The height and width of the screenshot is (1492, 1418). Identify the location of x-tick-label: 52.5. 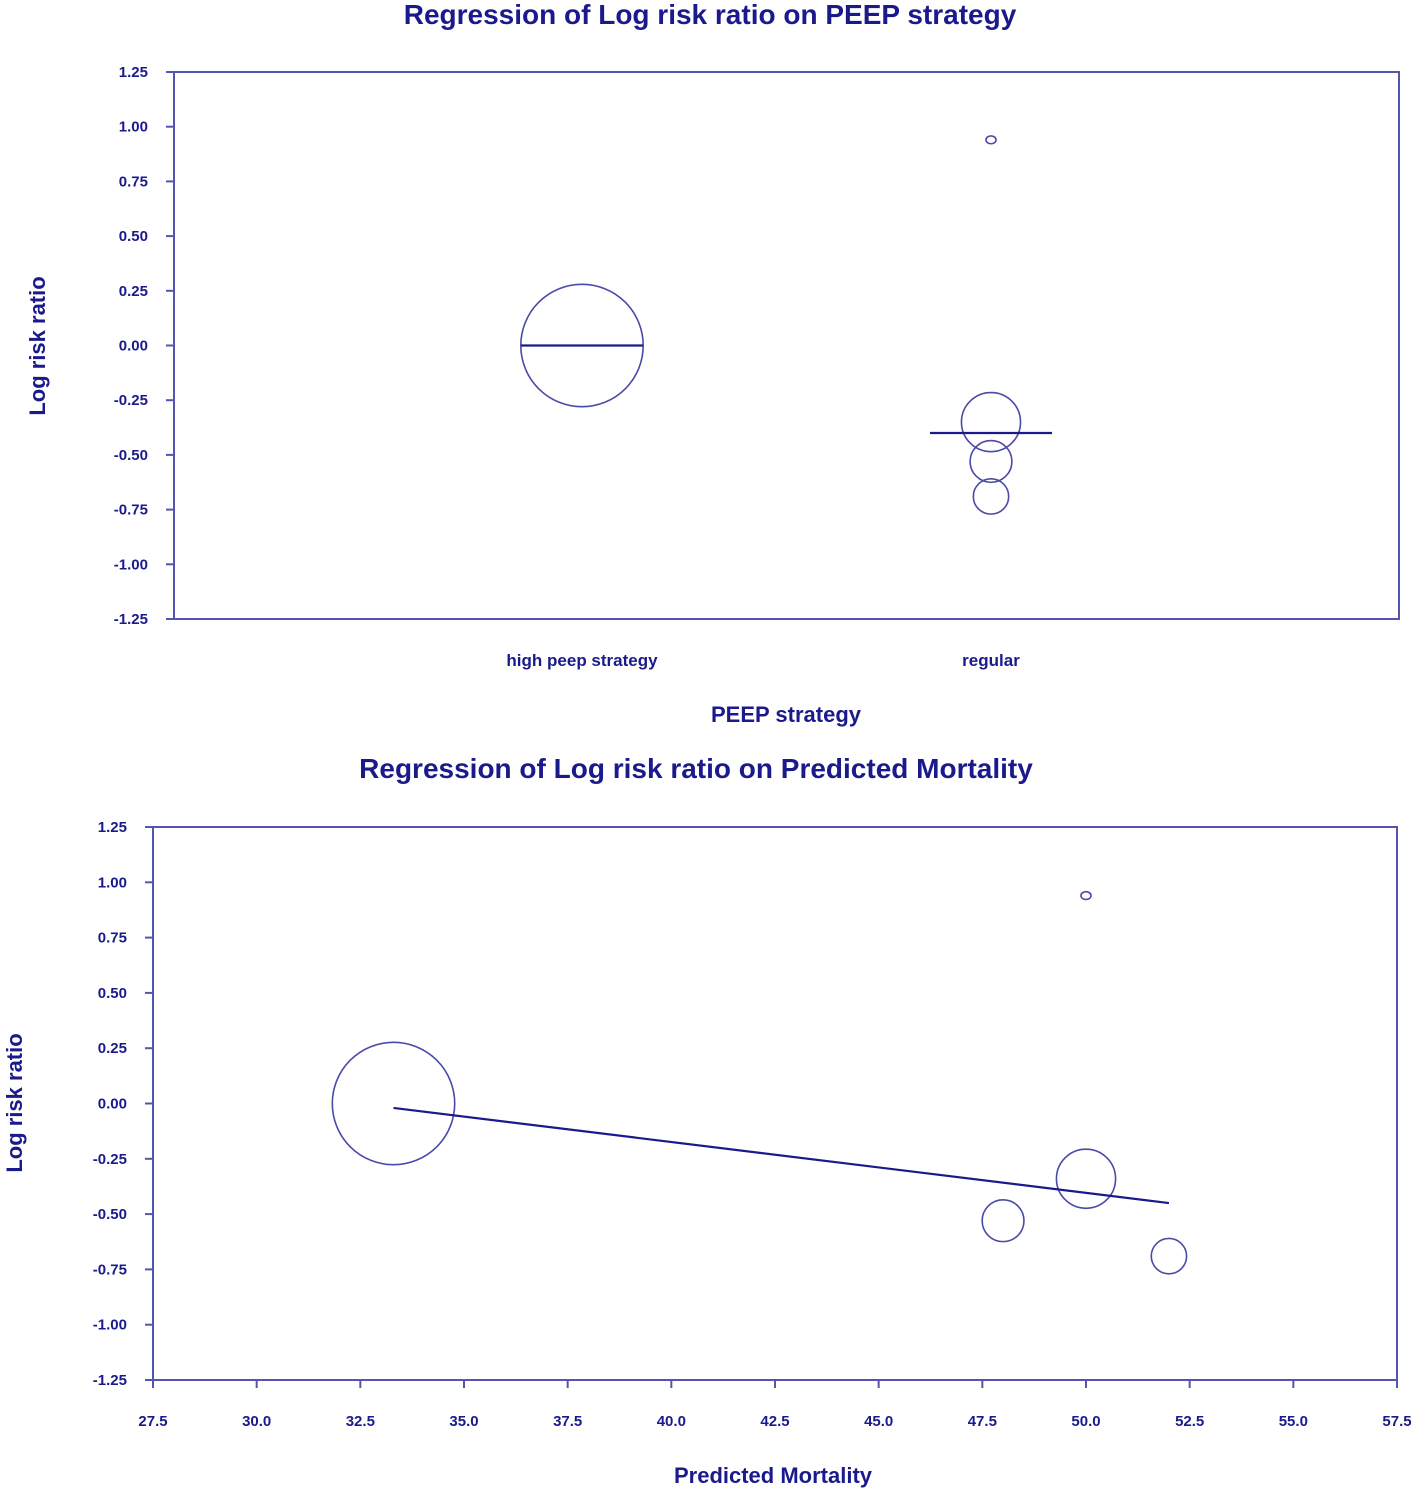
(1189, 1421).